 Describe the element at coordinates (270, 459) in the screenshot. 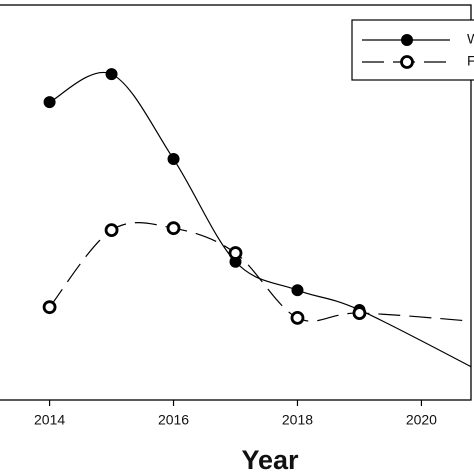

I see `x-axis-title: Year` at that location.